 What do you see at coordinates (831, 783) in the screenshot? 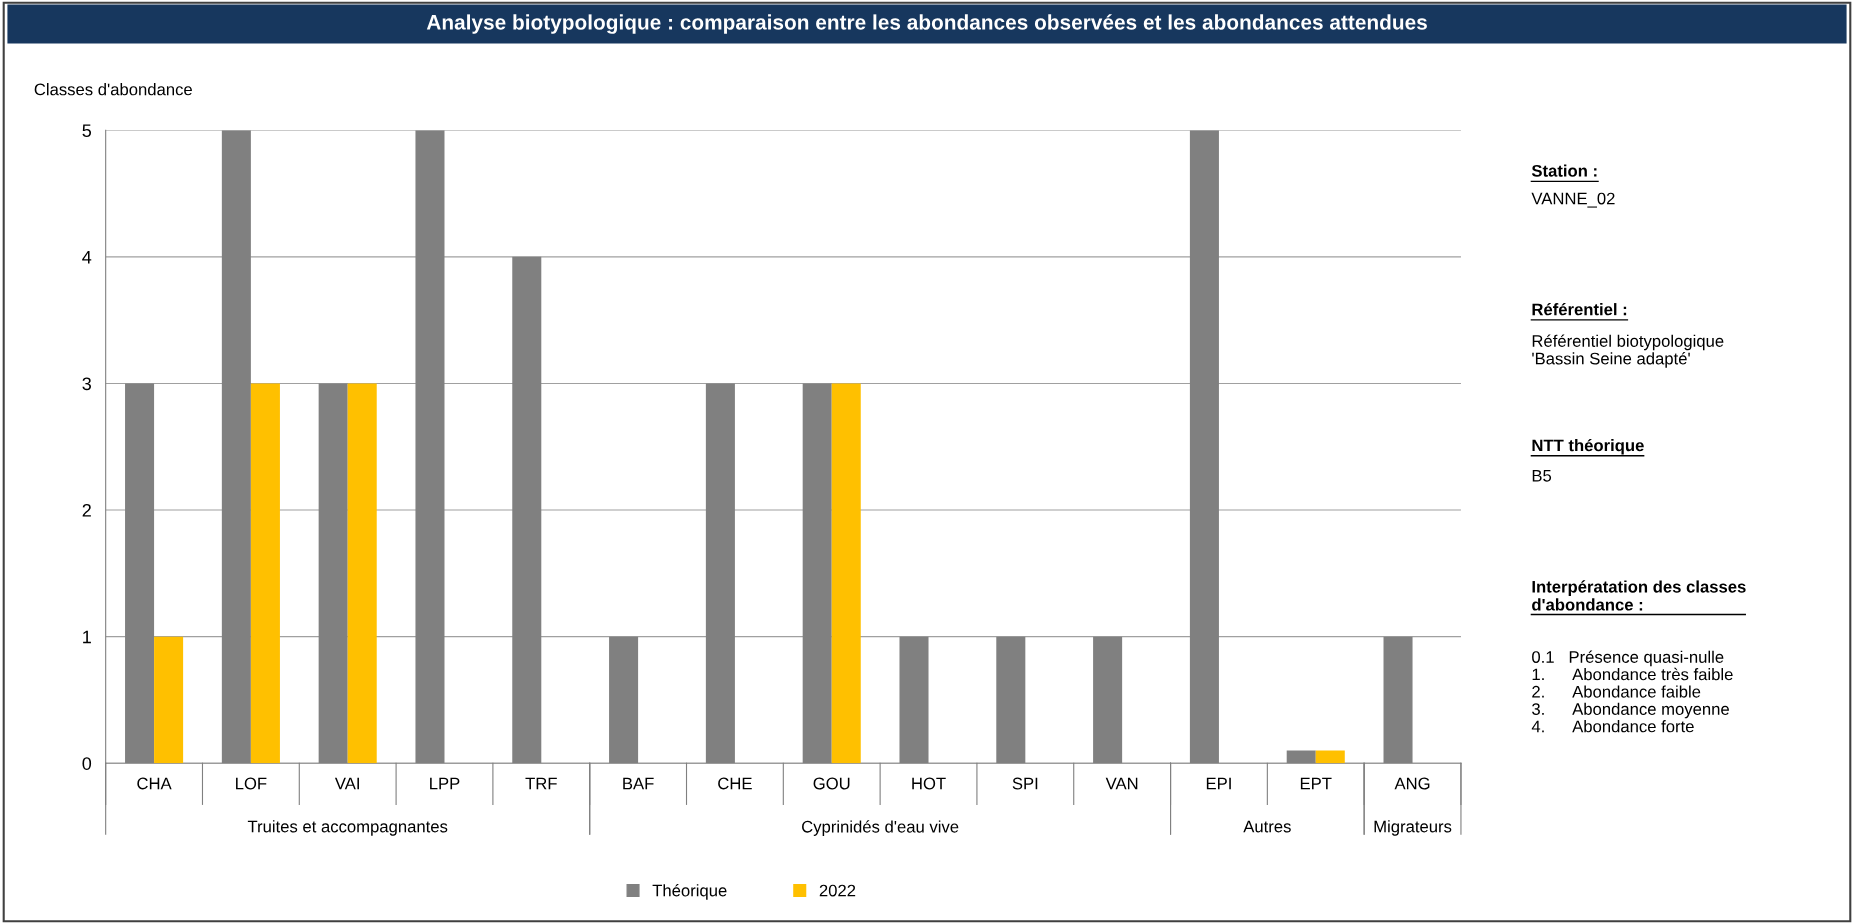
I see `x-tick-label: GOU` at bounding box center [831, 783].